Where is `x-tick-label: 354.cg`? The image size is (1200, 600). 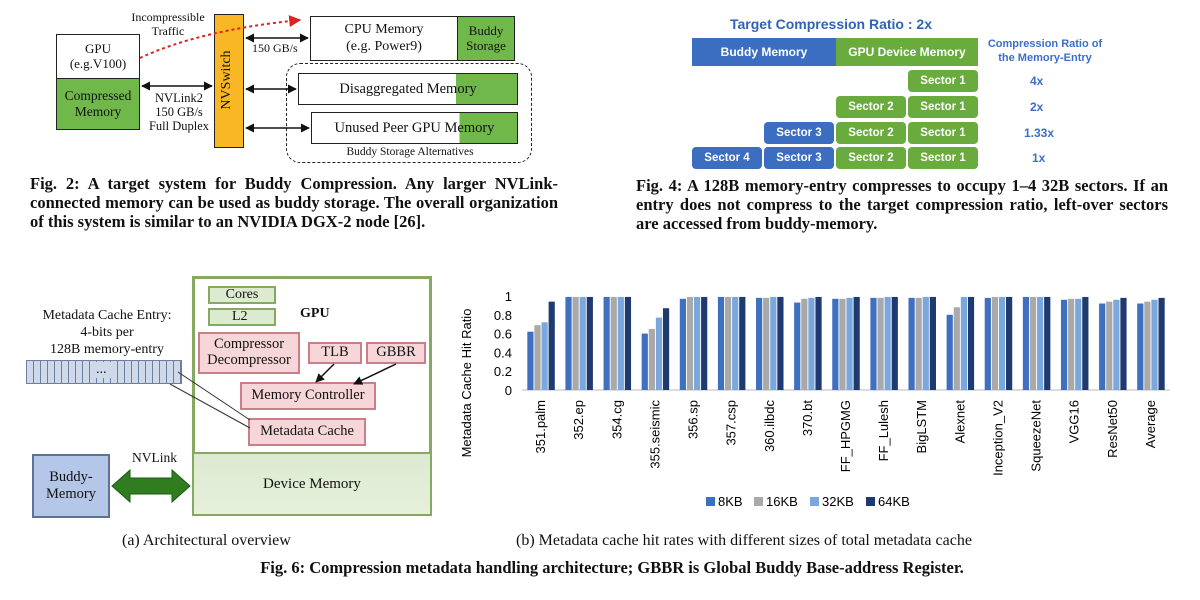 x-tick-label: 354.cg is located at coordinates (616, 419).